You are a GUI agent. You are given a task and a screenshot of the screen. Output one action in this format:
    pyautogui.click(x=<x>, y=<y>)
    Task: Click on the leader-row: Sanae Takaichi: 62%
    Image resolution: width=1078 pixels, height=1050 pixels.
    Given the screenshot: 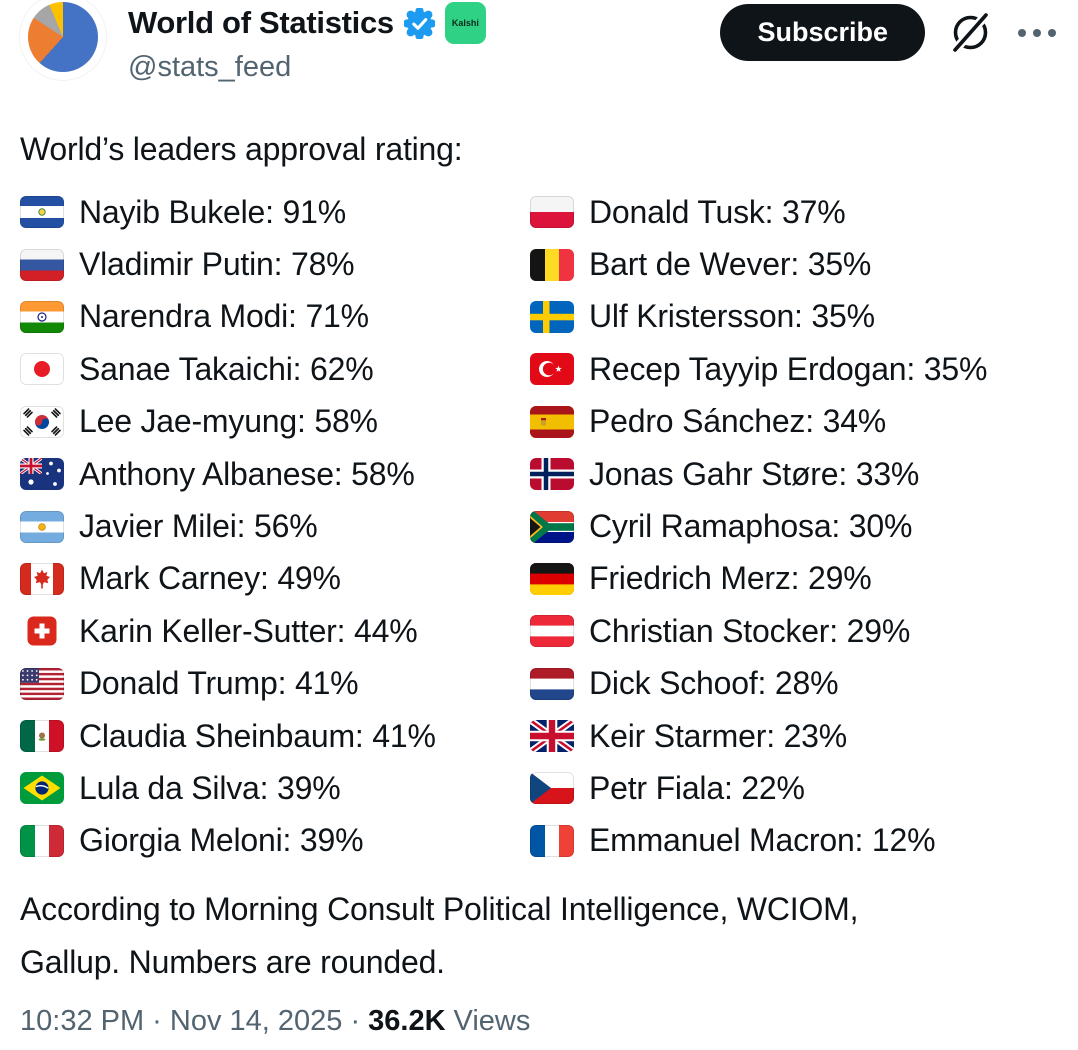 What is the action you would take?
    pyautogui.click(x=275, y=369)
    